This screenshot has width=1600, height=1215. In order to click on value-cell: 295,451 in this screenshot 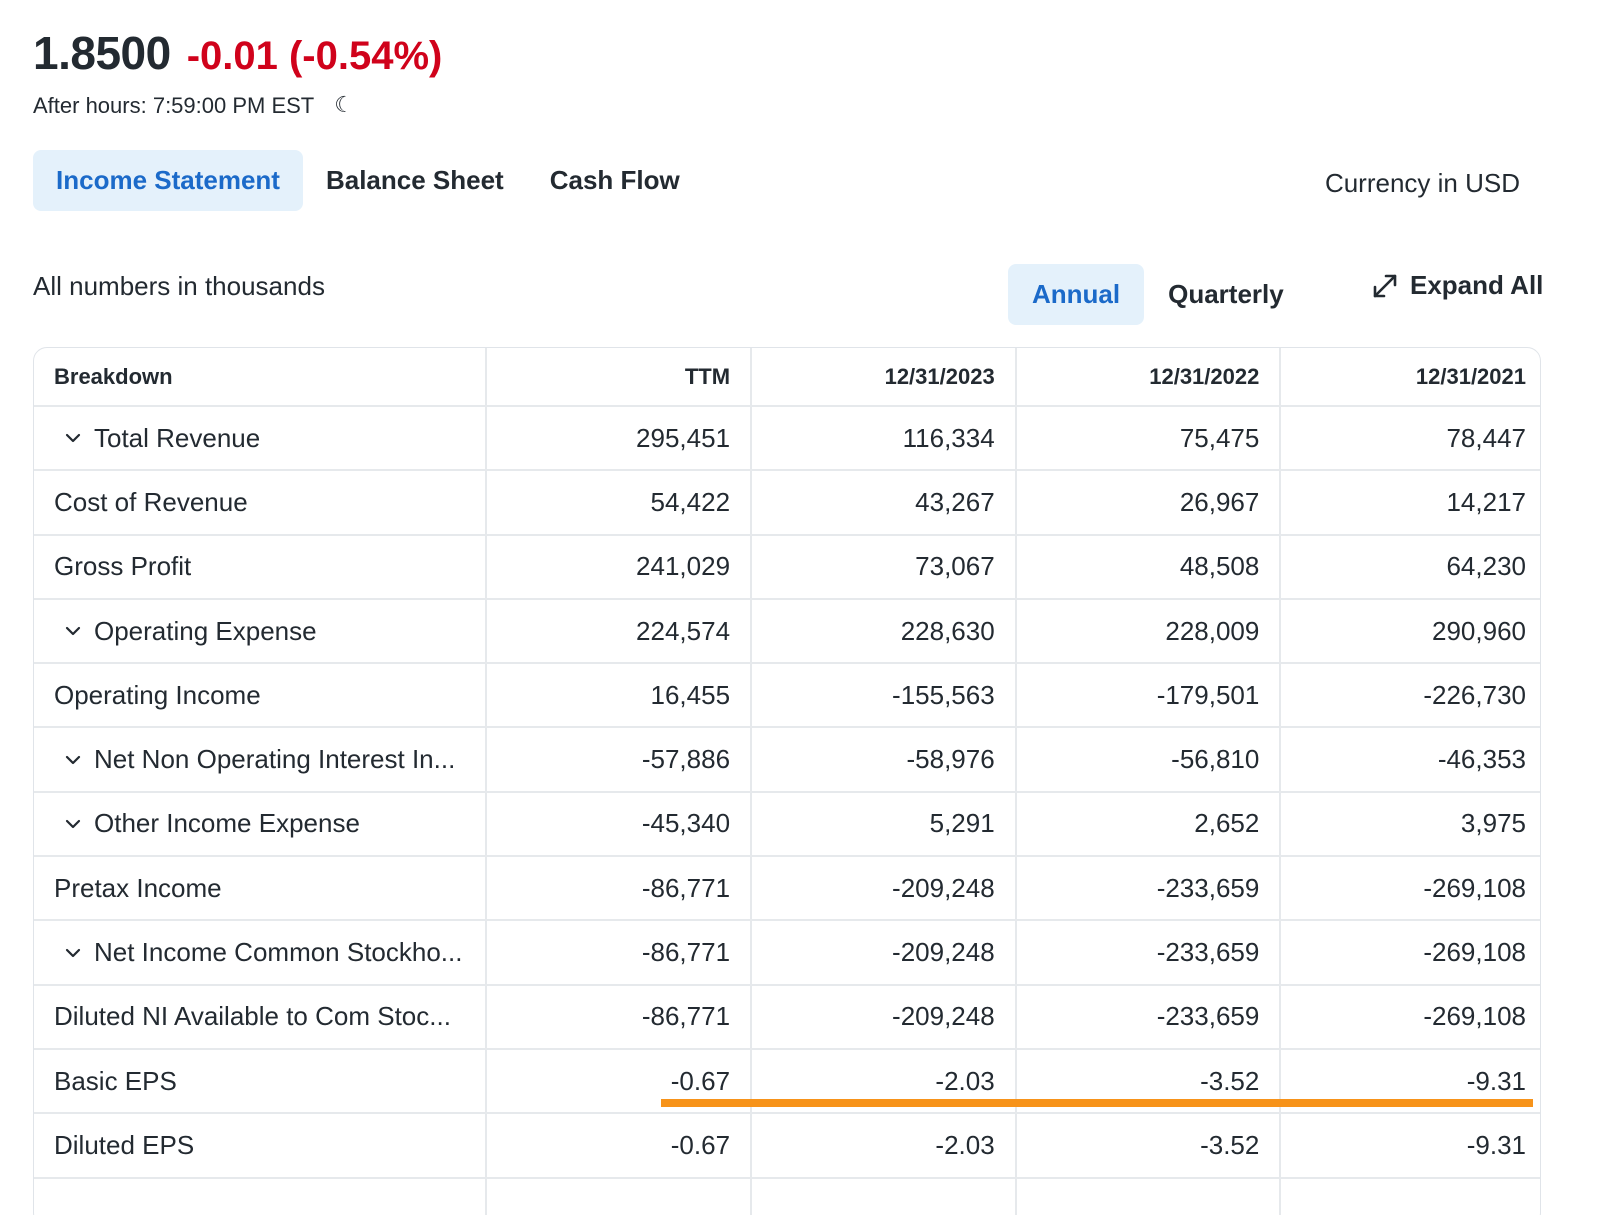, I will do `click(620, 438)`.